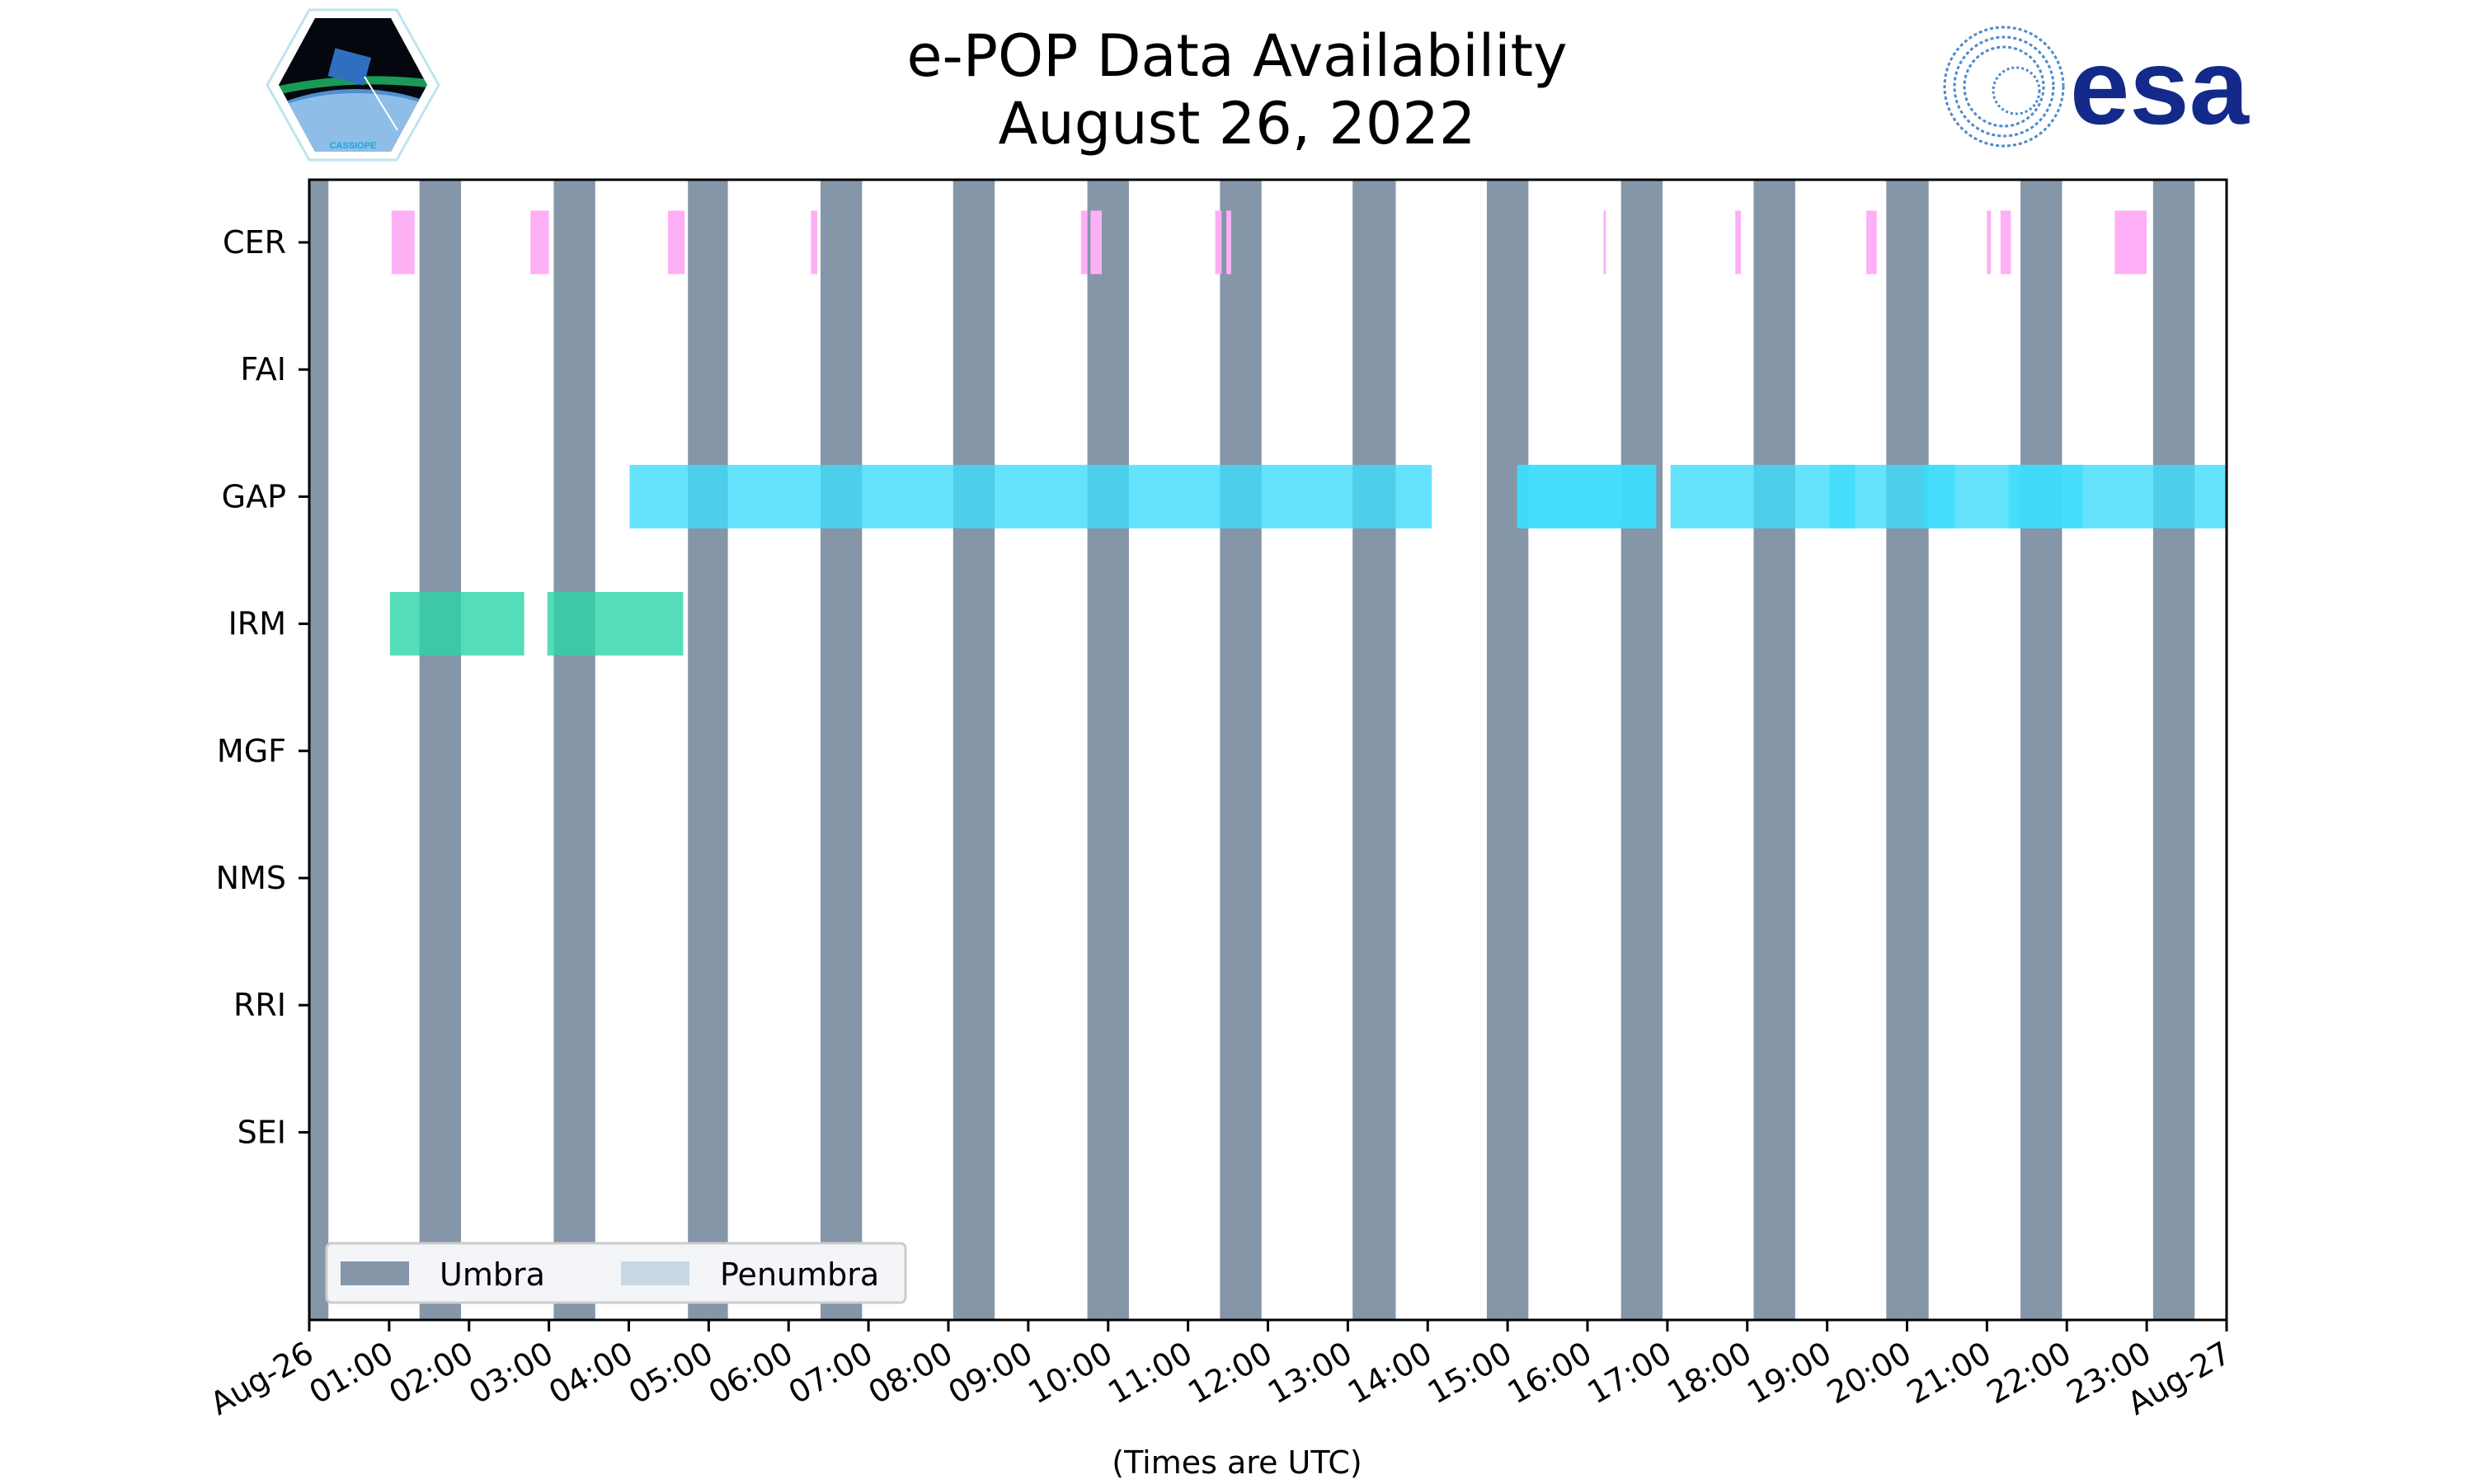  I want to click on y-tick-label: RRI, so click(259, 1005).